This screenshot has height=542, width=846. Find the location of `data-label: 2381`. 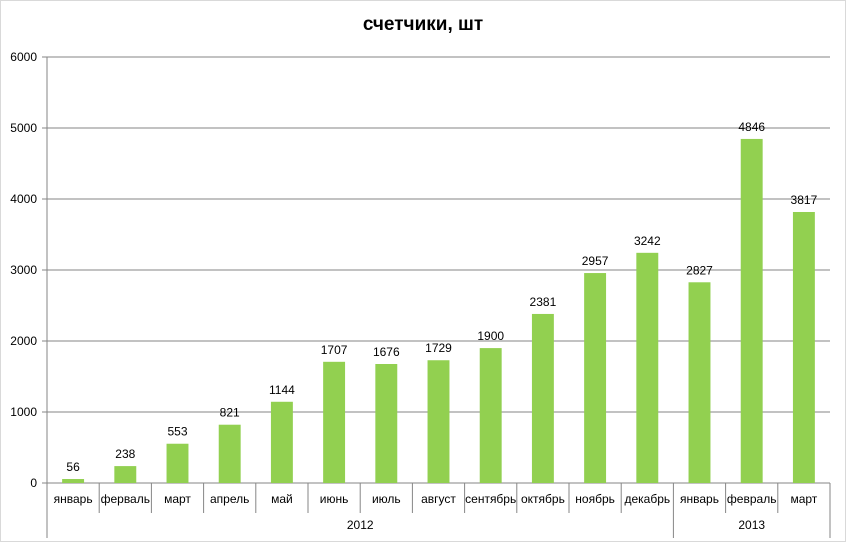

data-label: 2381 is located at coordinates (543, 302).